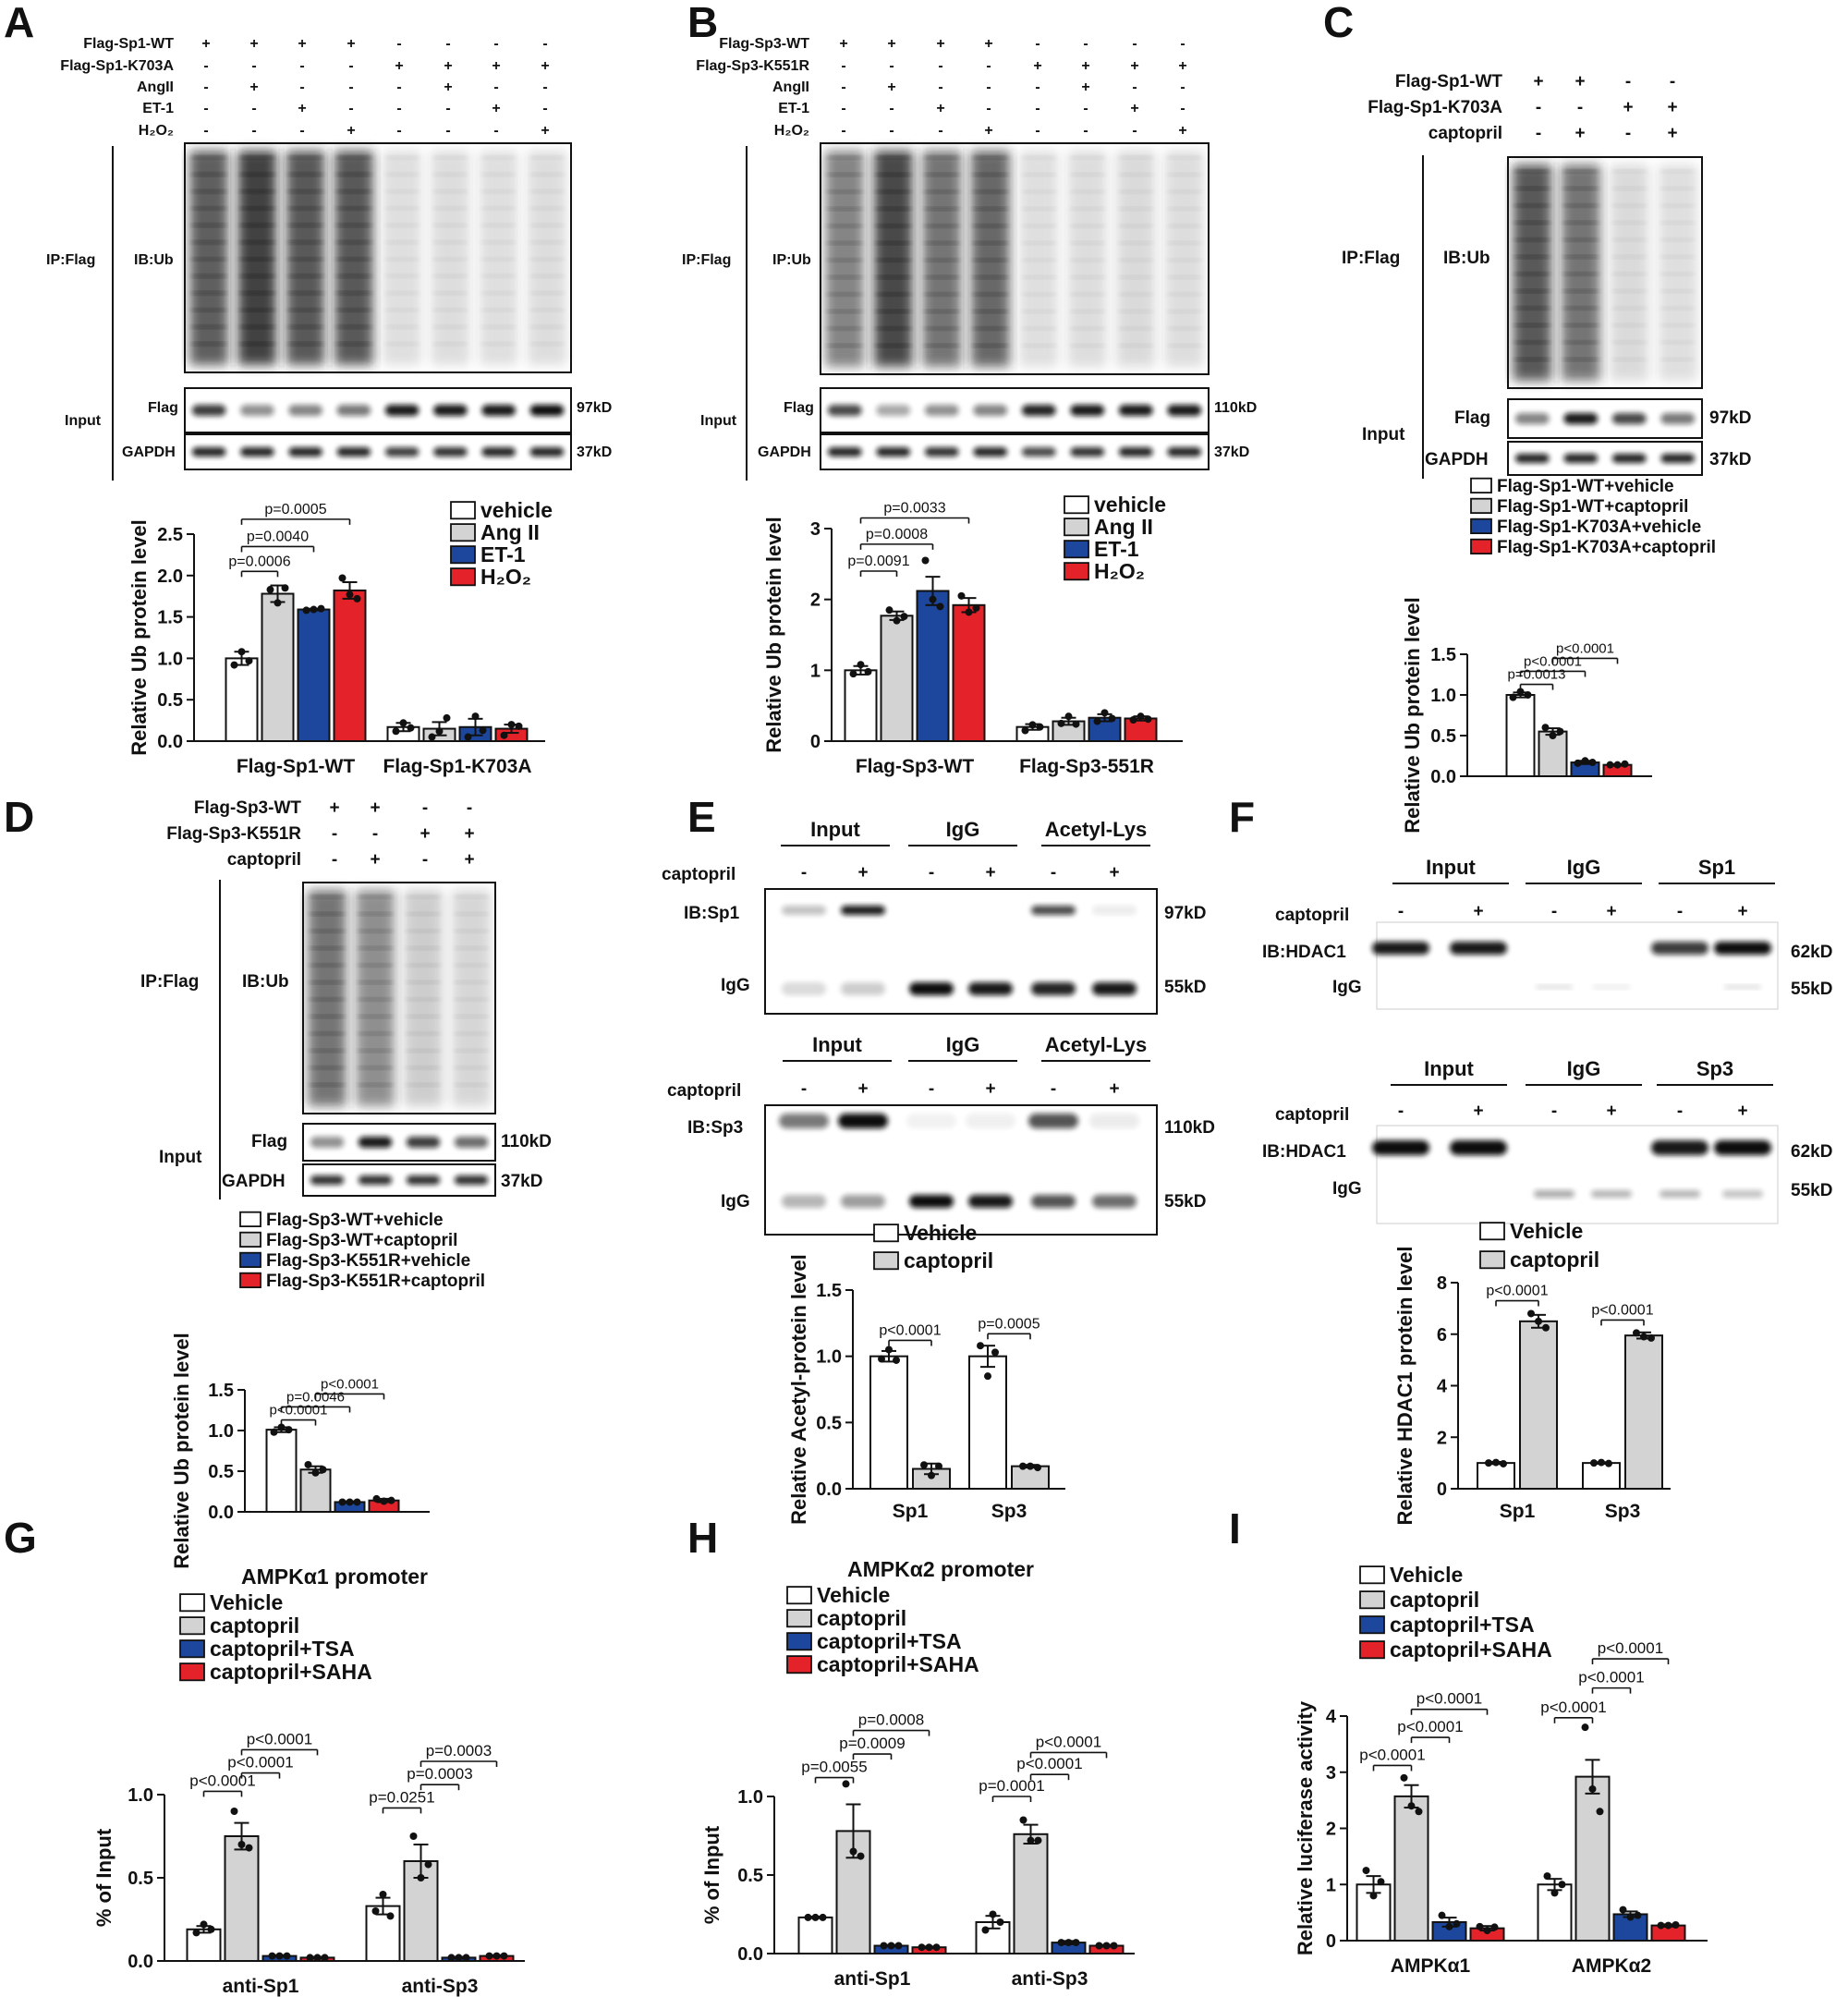  What do you see at coordinates (1442, 1489) in the screenshot?
I see `y-tick-label: 0` at bounding box center [1442, 1489].